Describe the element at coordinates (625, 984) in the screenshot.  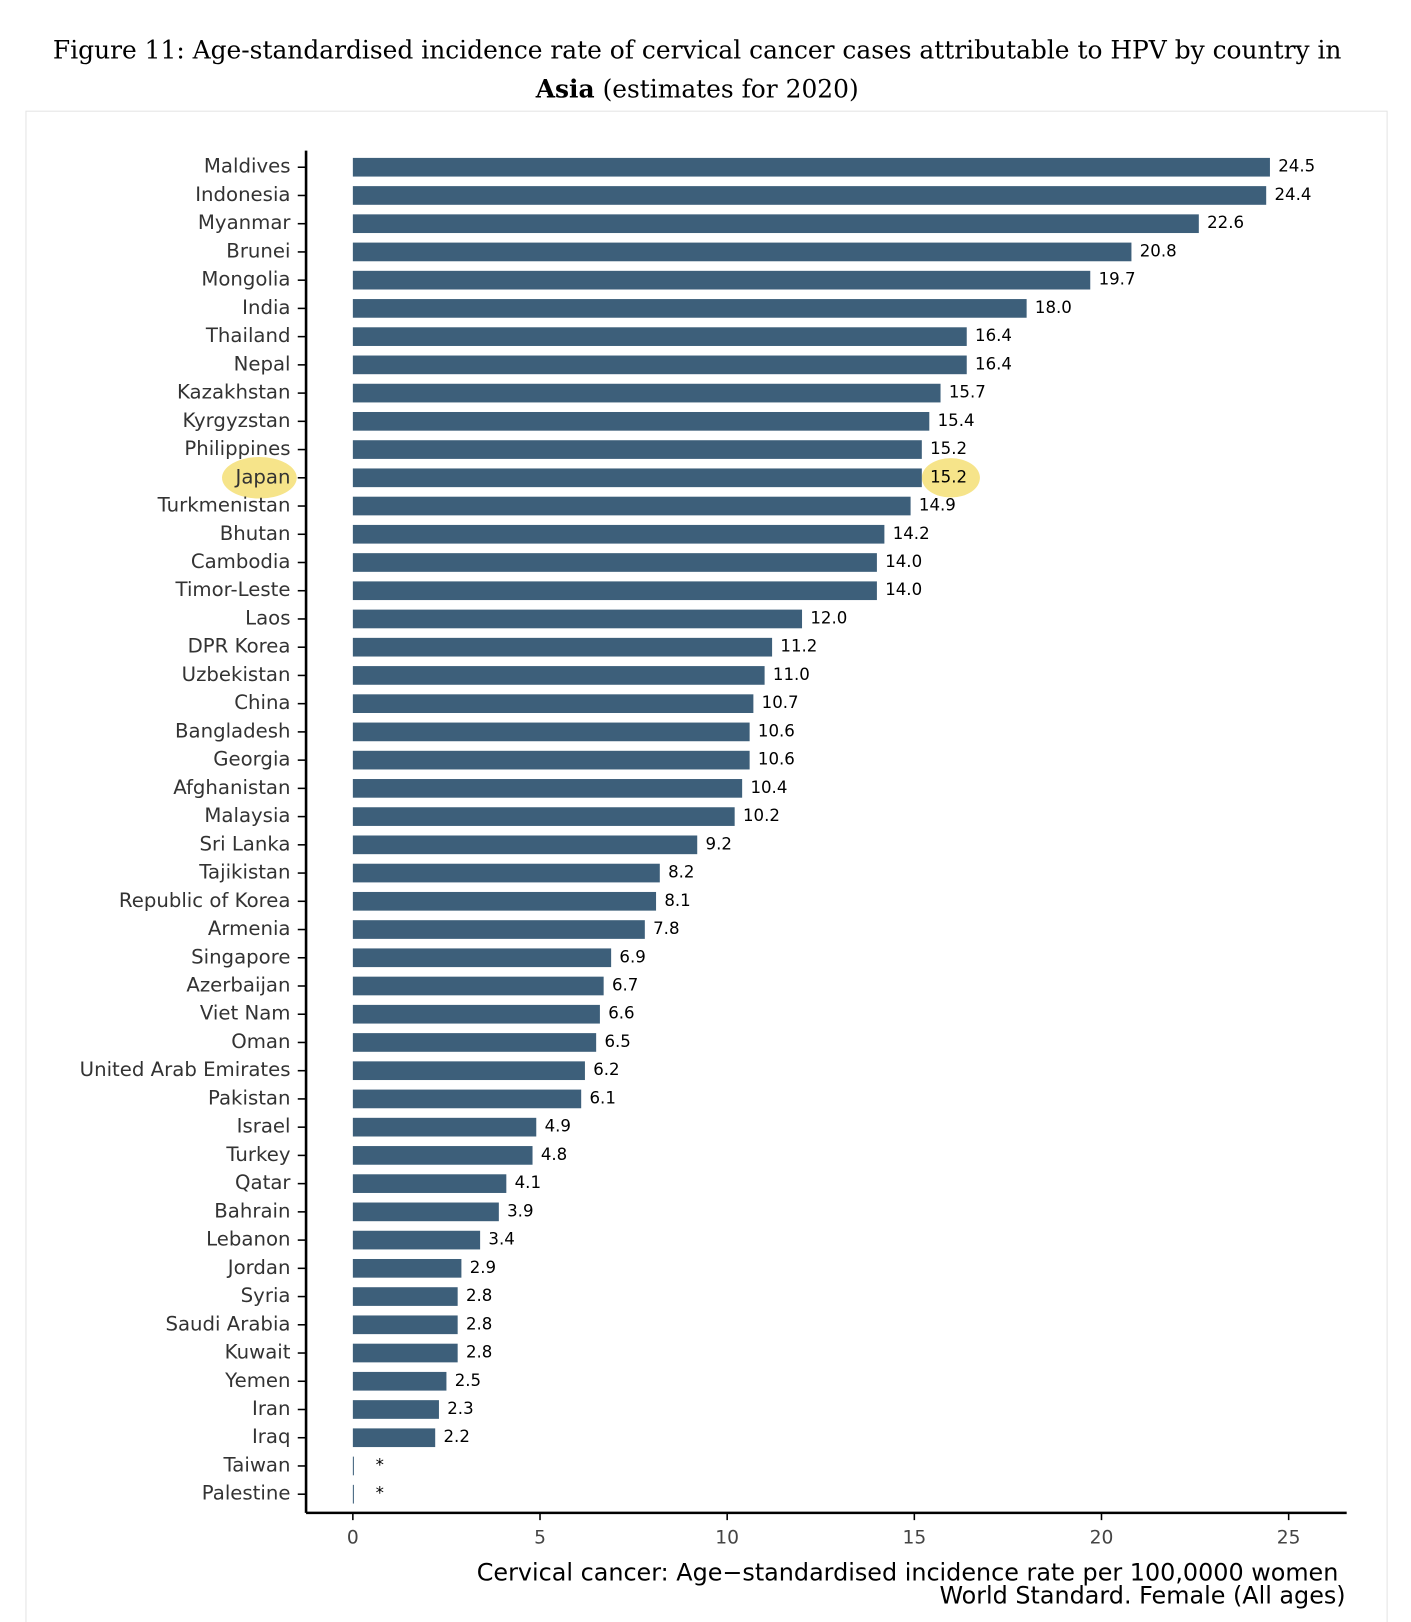
I see `value-label: 6.7` at that location.